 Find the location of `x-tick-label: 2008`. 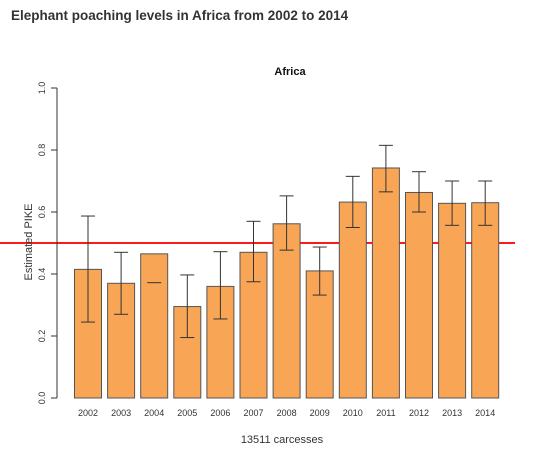

x-tick-label: 2008 is located at coordinates (287, 413).